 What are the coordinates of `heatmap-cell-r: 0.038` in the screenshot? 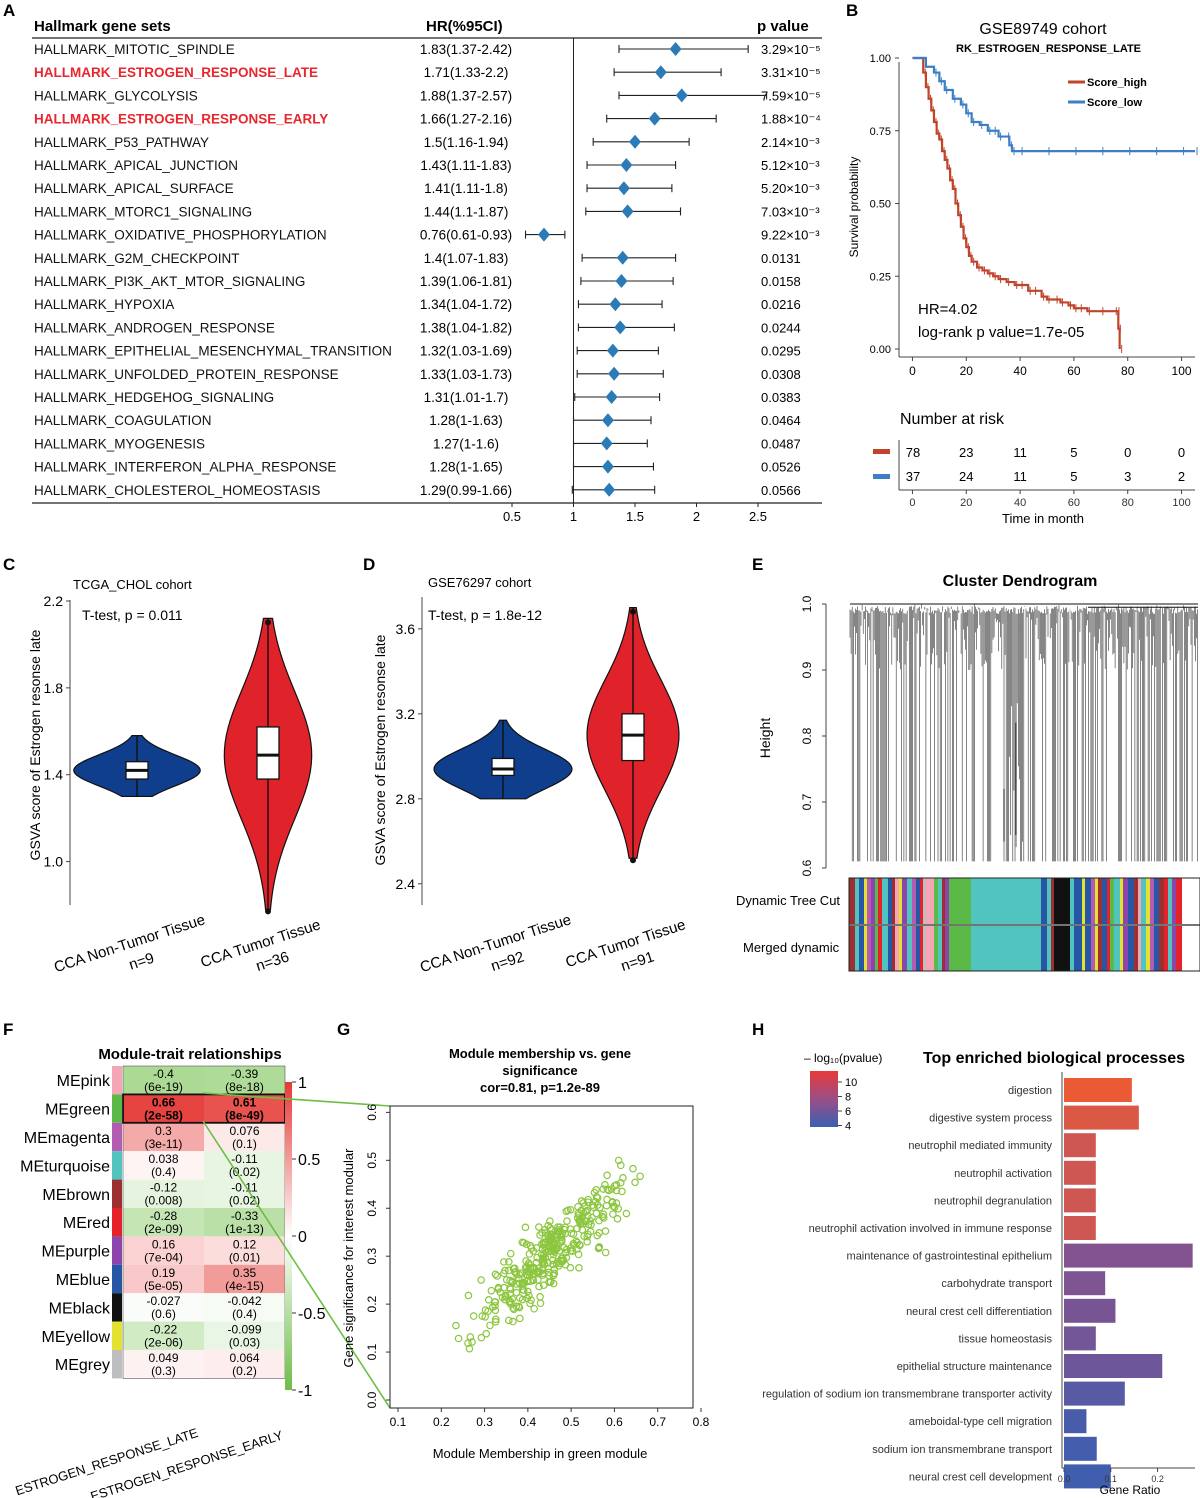 It's located at (163, 1159).